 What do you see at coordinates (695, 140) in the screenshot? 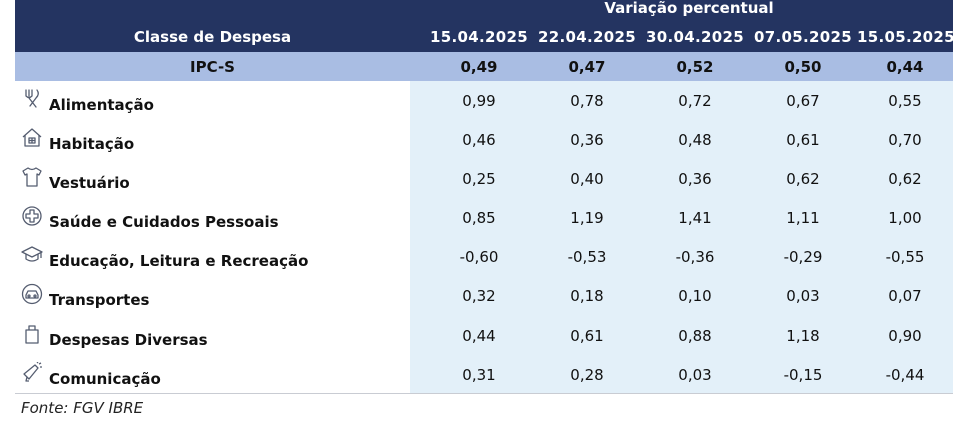
I see `cell-value: 0,48` at bounding box center [695, 140].